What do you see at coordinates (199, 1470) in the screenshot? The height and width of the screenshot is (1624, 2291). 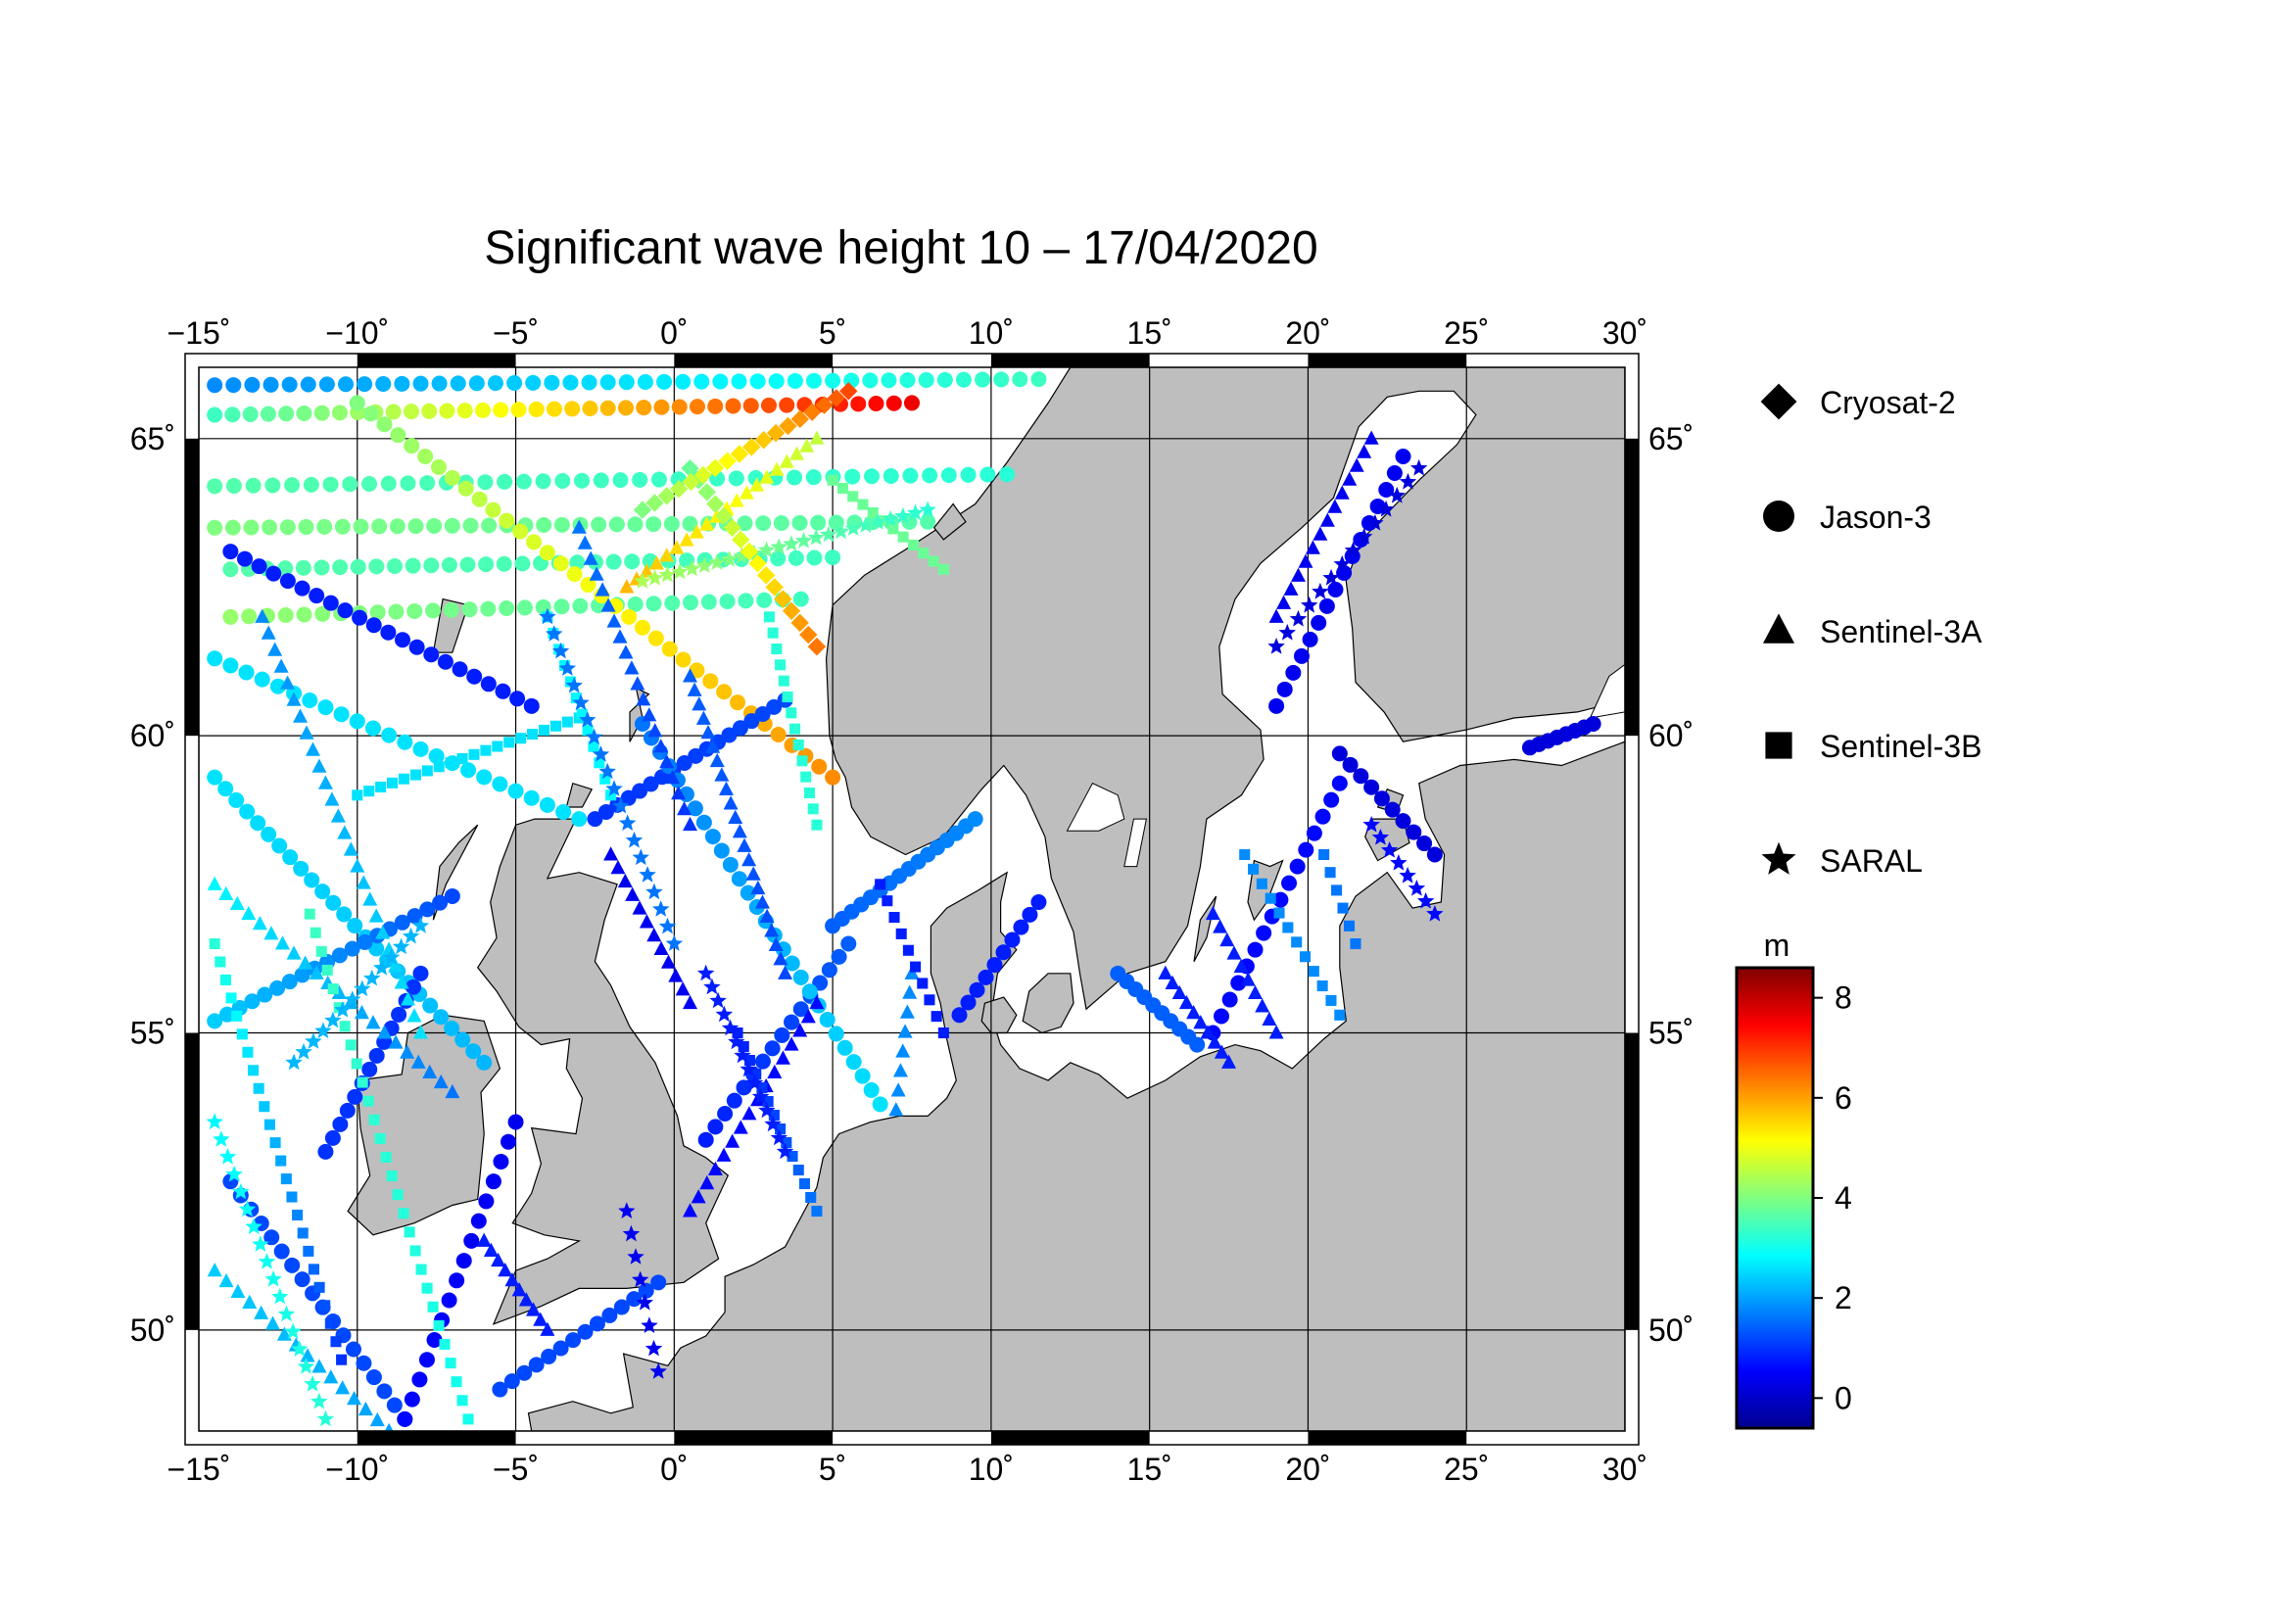 I see `lon-tick-label-bottom: −15˚` at bounding box center [199, 1470].